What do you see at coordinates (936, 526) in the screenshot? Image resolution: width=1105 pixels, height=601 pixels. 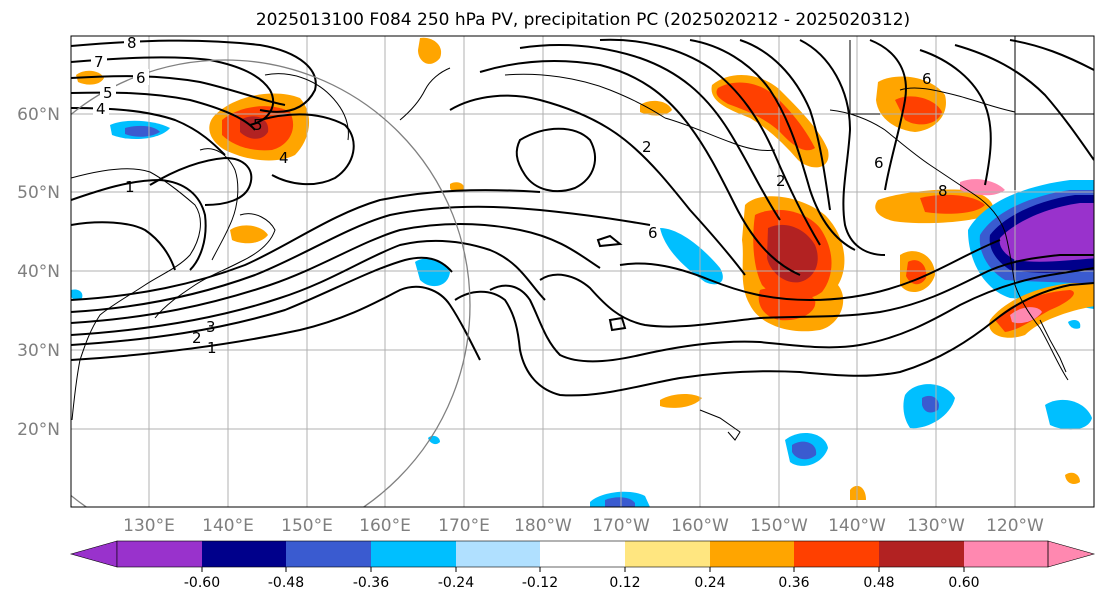 I see `lon-label: 130°W` at bounding box center [936, 526].